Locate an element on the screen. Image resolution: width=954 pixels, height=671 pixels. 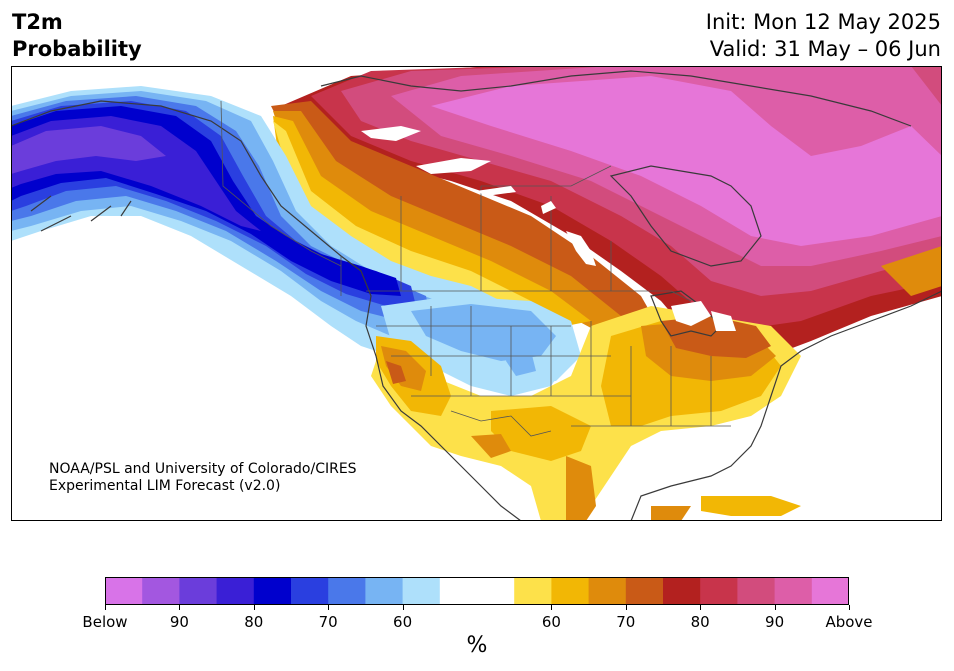
title-type: Probability is located at coordinates (77, 49).